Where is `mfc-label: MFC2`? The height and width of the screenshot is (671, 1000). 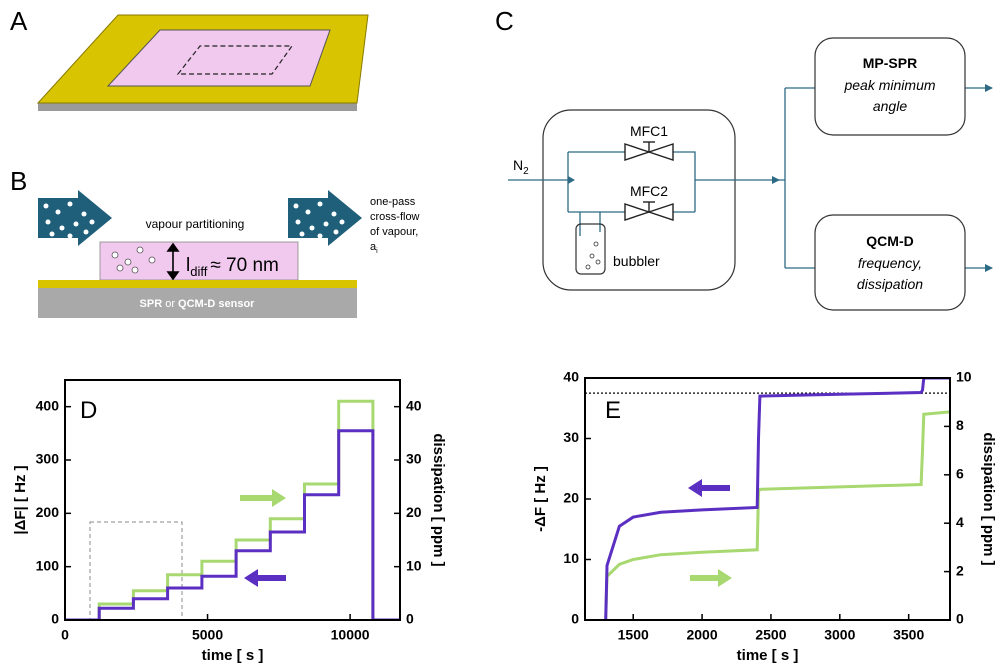
mfc-label: MFC2 is located at coordinates (649, 191).